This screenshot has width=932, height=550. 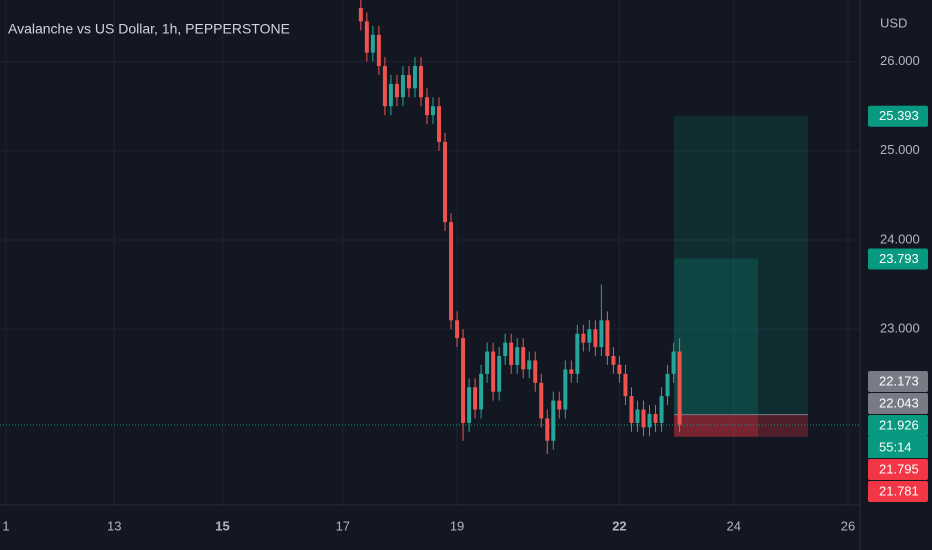 What do you see at coordinates (893, 22) in the screenshot?
I see `currency-label: USD` at bounding box center [893, 22].